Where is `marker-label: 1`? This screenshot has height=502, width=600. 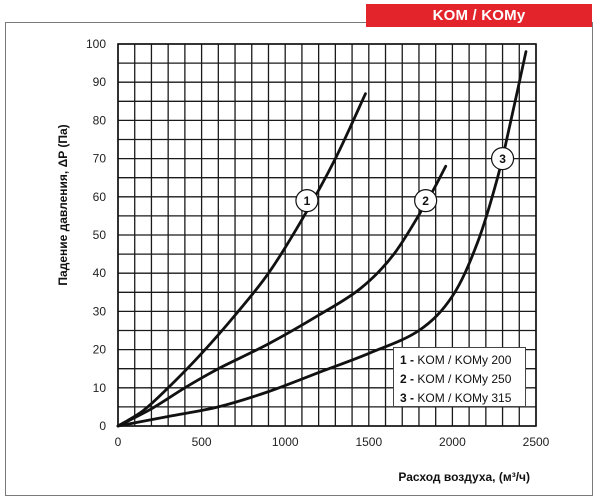
marker-label: 1 is located at coordinates (307, 201).